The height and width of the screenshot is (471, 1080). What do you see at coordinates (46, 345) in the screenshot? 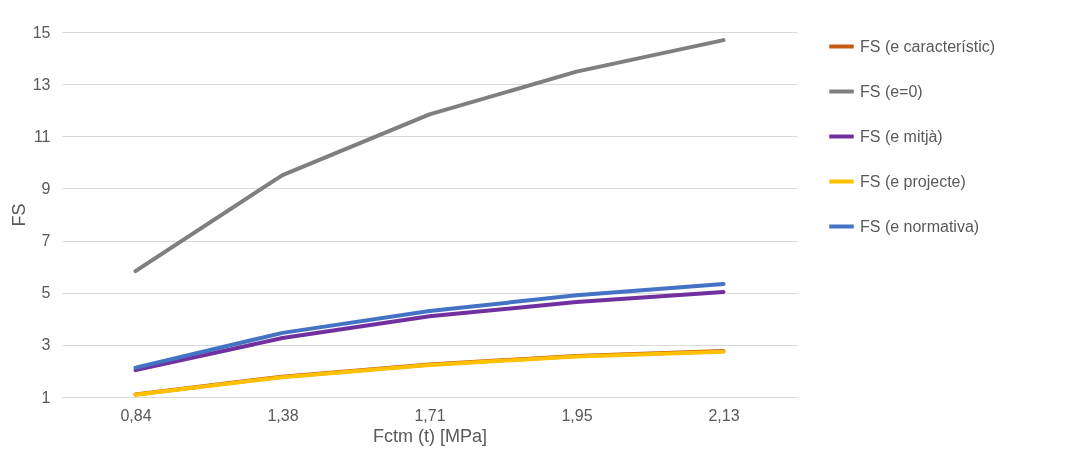
I see `y-tick-label: 3` at bounding box center [46, 345].